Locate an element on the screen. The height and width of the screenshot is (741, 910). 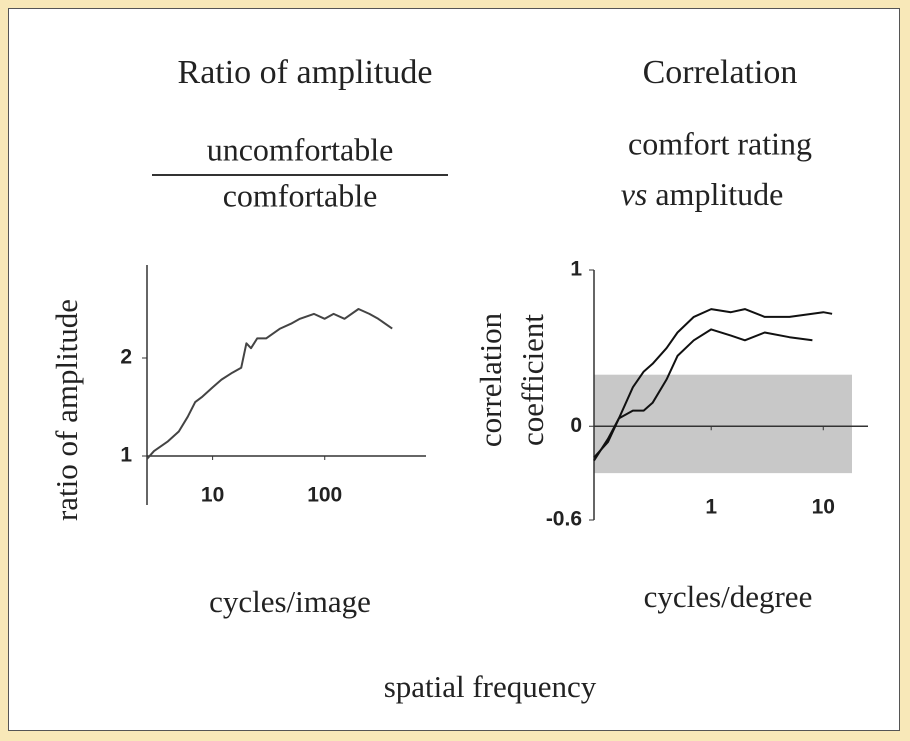
x-tick-label: 100 is located at coordinates (324, 495).